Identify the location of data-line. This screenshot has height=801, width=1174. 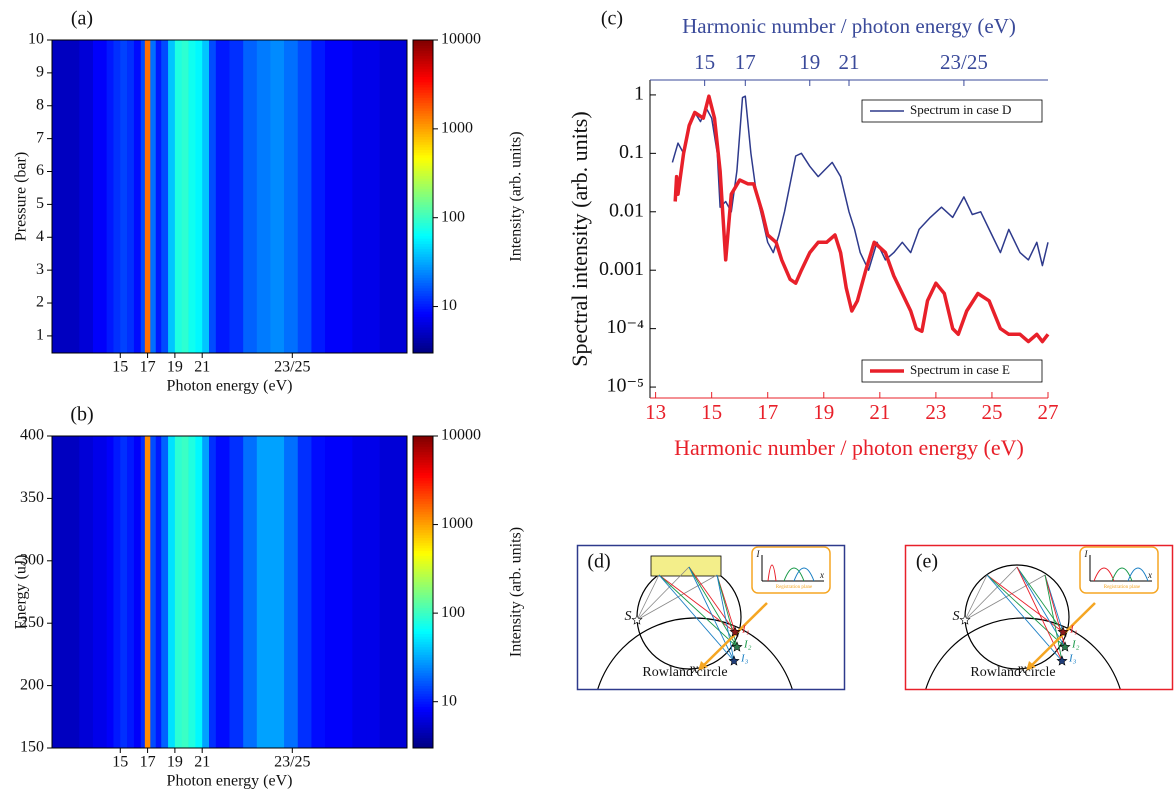
(861, 219).